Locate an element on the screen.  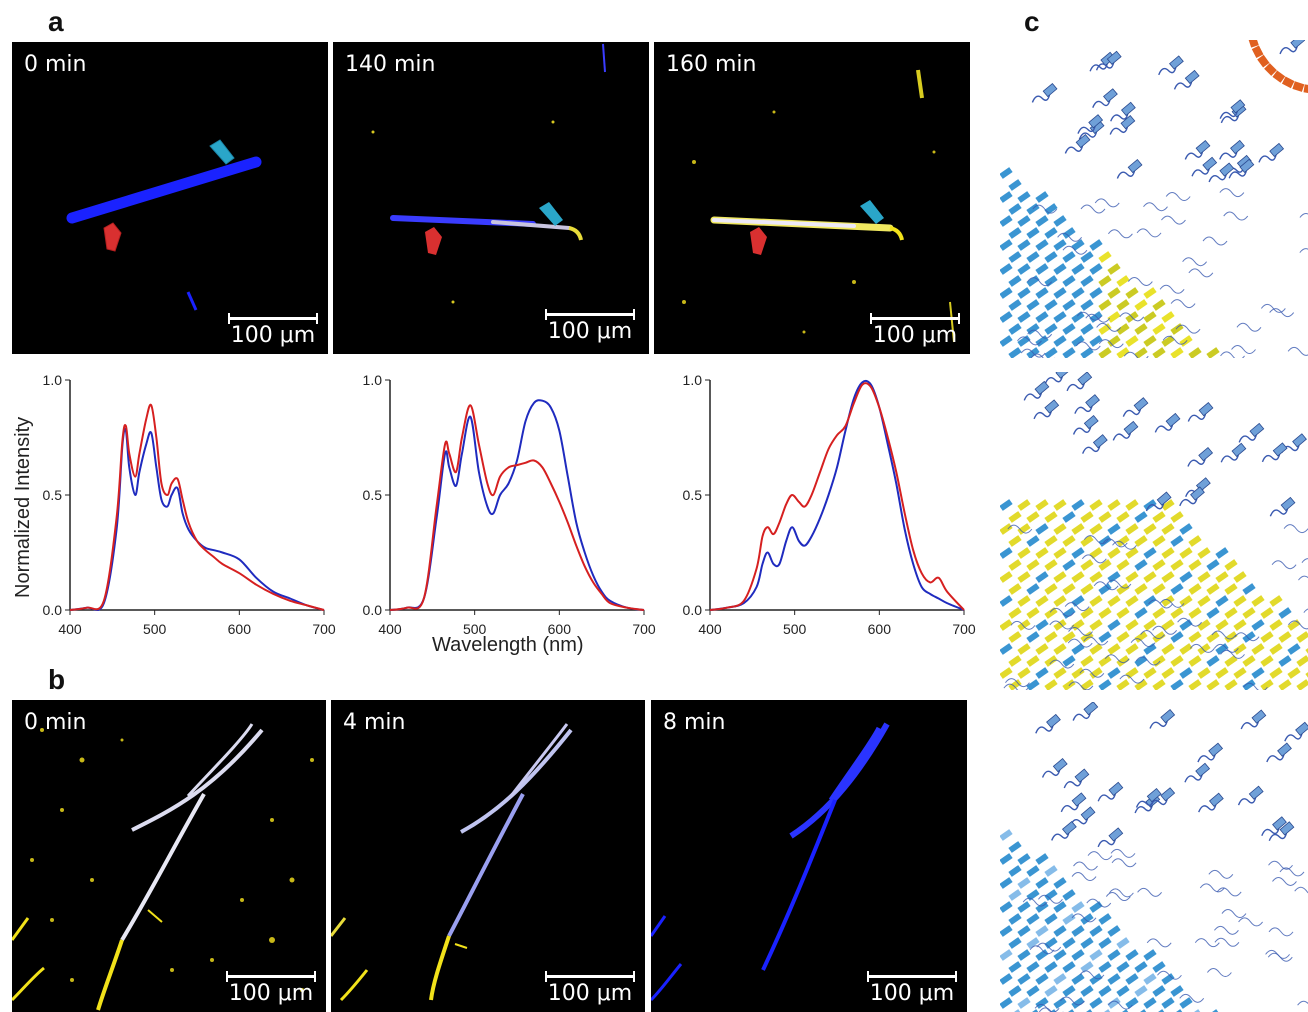
micrograph-b-8min: 8 min 100 μm is located at coordinates (809, 856).